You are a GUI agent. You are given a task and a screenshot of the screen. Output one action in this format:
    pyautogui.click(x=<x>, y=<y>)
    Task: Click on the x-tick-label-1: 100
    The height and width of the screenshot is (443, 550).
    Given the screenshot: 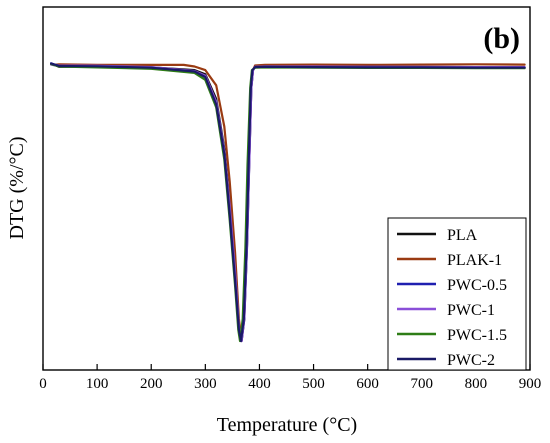 What is the action you would take?
    pyautogui.click(x=97, y=384)
    